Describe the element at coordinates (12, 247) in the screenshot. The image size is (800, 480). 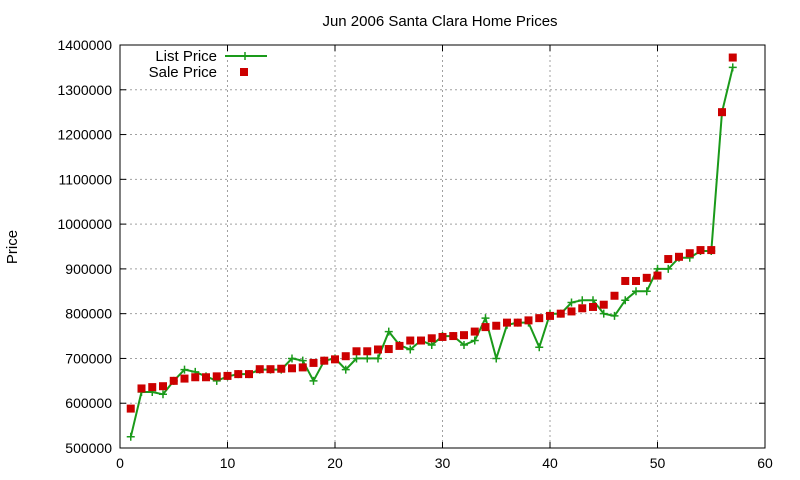
I see `y-axis-label: Price` at that location.